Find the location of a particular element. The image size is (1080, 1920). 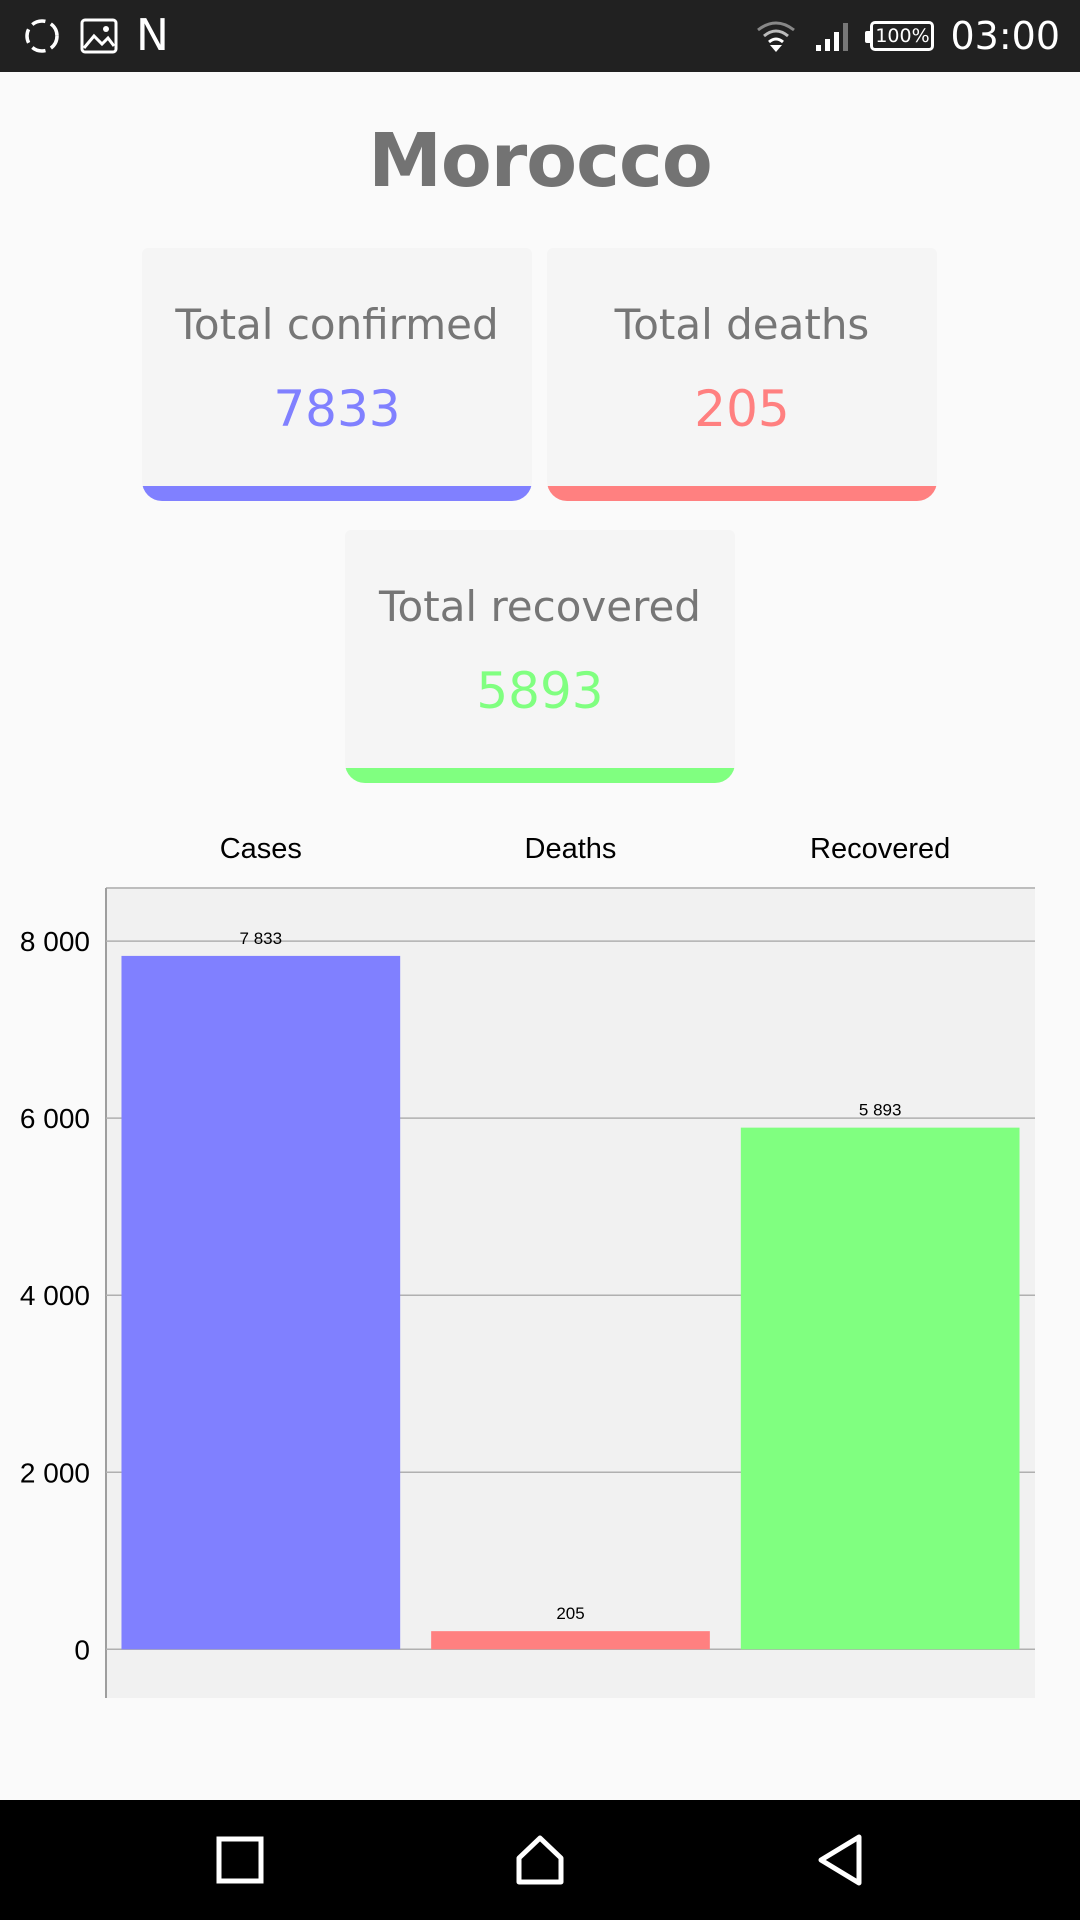

card-total-confirmed: Total confirmed 7833 is located at coordinates (337, 374).